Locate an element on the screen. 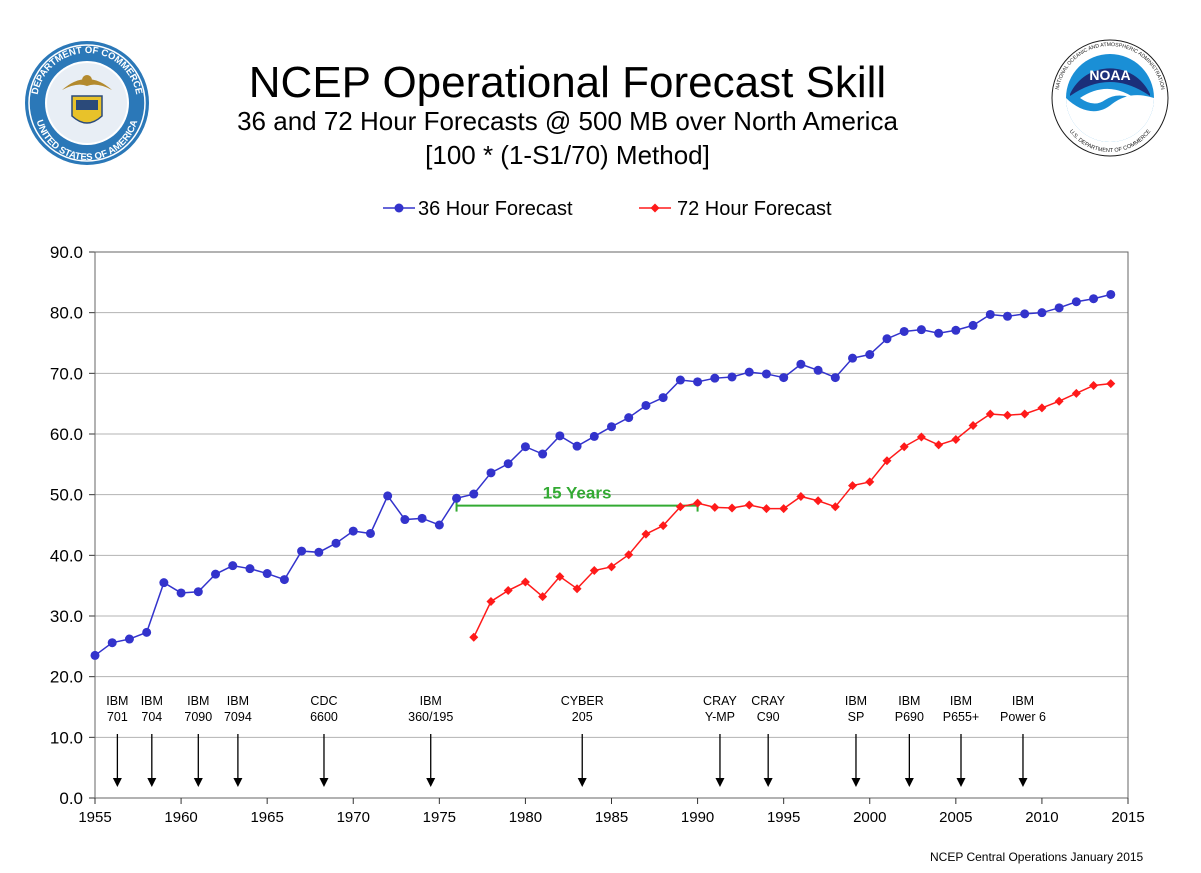 The height and width of the screenshot is (873, 1201). chart-title: NCEP Operational Forecast Skill is located at coordinates (567, 82).